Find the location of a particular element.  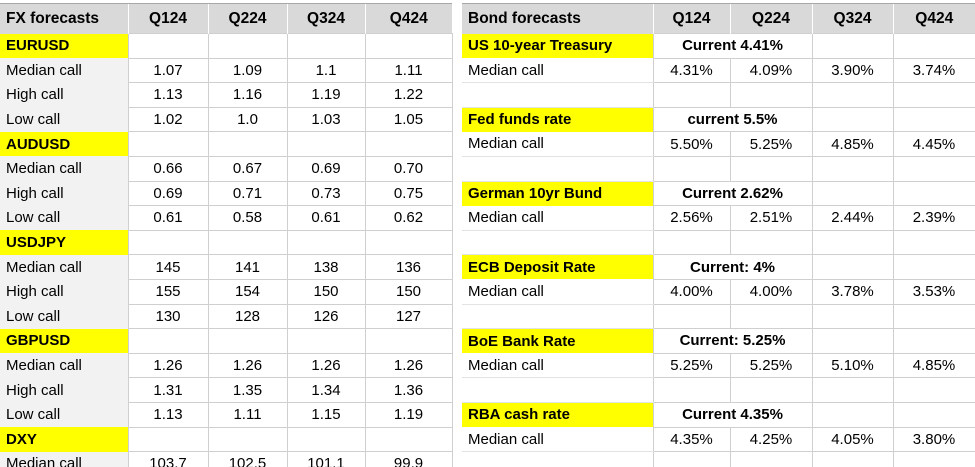

value-cell: 1.31 is located at coordinates (168, 390).